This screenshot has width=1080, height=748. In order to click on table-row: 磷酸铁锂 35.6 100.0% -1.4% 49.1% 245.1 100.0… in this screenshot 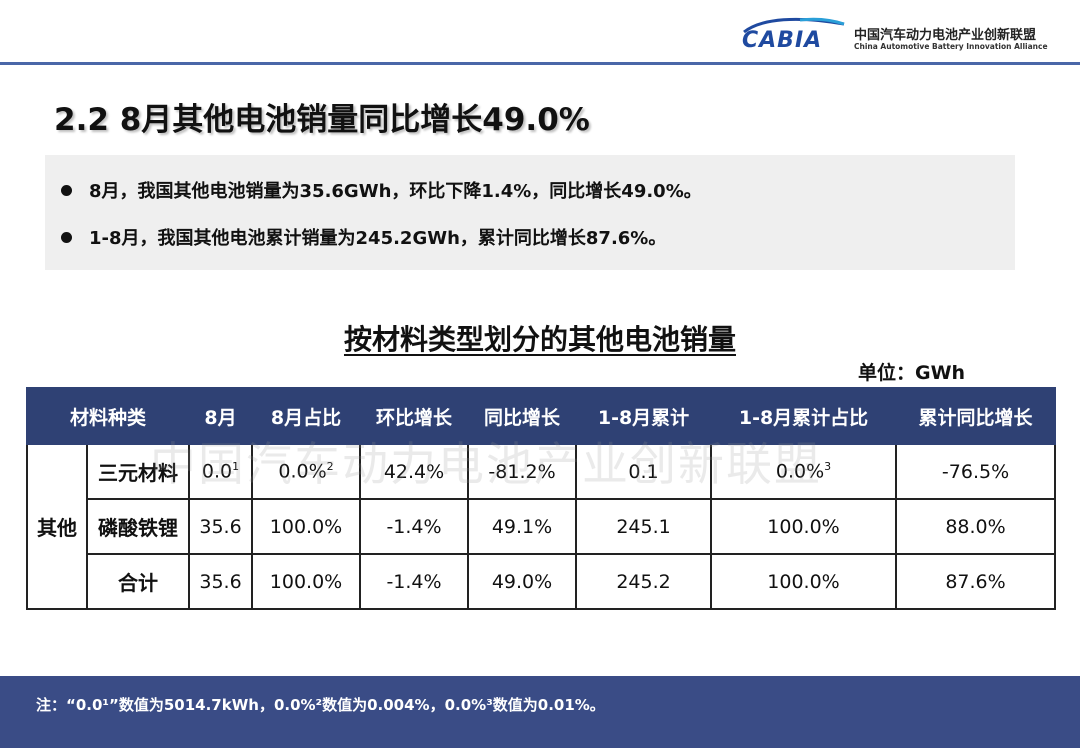, I will do `click(542, 526)`.